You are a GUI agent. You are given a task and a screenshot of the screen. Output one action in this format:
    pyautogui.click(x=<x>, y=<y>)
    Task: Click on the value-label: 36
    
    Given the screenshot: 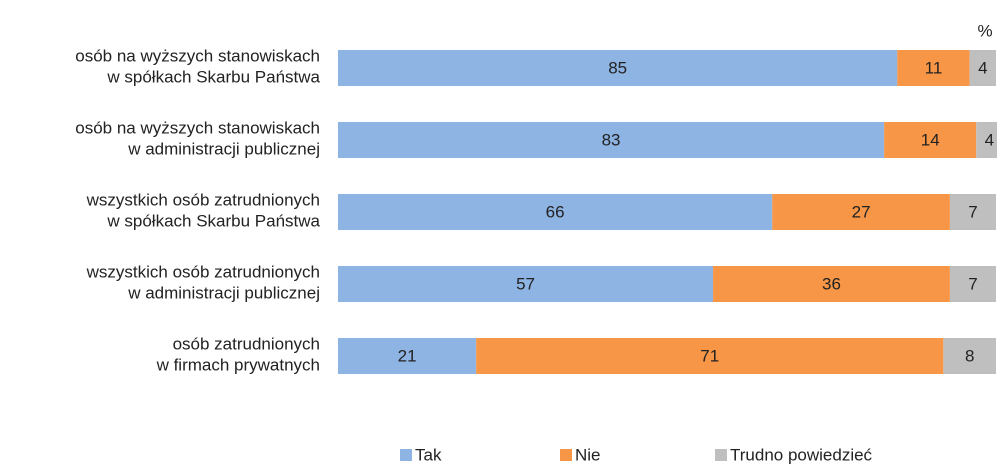 What is the action you would take?
    pyautogui.click(x=831, y=283)
    